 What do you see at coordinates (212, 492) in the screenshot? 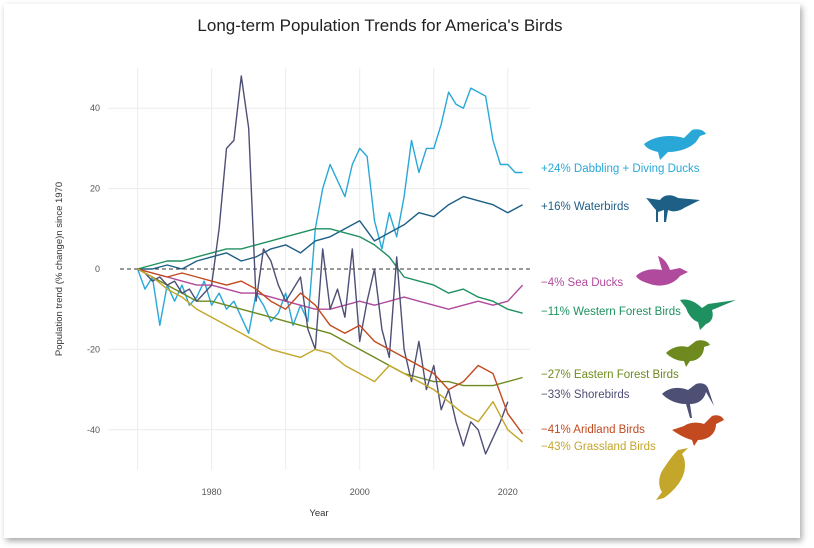
I see `x-tick-label: 1980` at bounding box center [212, 492].